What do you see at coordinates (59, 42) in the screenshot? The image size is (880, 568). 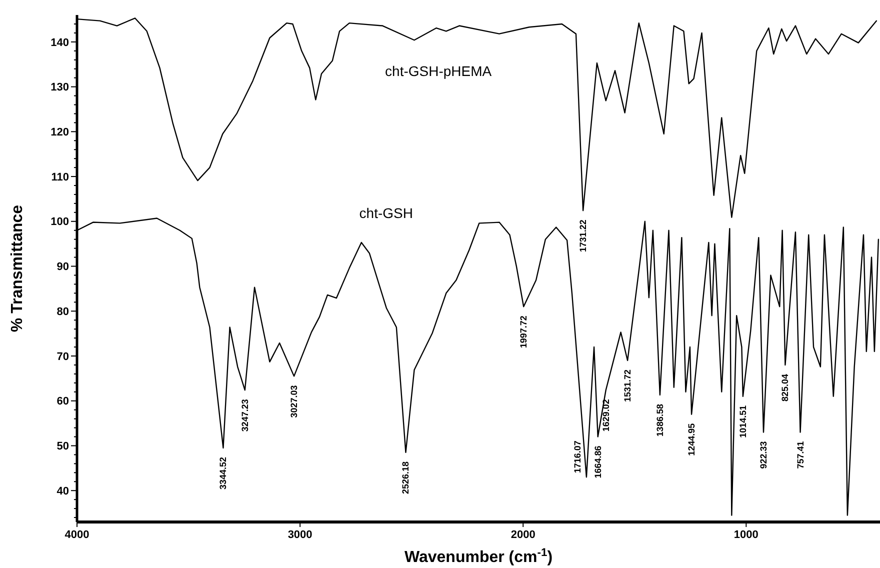 I see `y-tick-label: 140` at bounding box center [59, 42].